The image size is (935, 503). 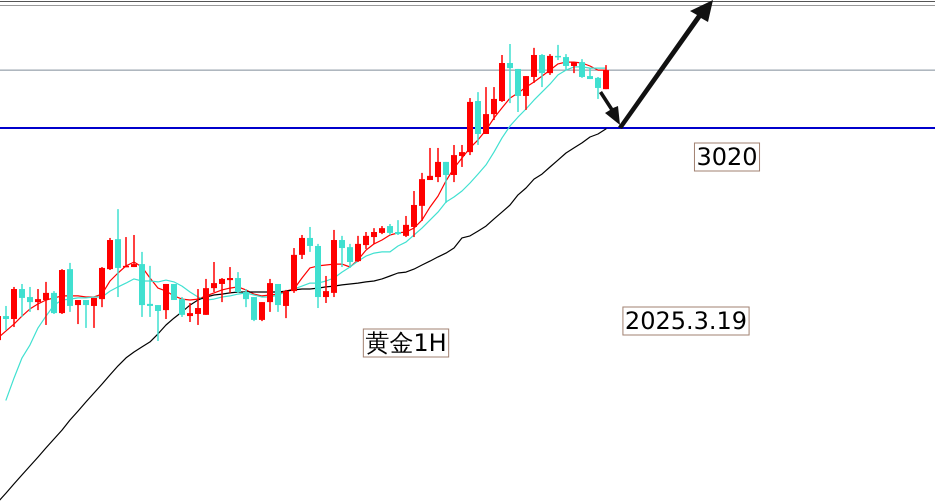 What do you see at coordinates (686, 321) in the screenshot?
I see `annotation: 2025.3.19` at bounding box center [686, 321].